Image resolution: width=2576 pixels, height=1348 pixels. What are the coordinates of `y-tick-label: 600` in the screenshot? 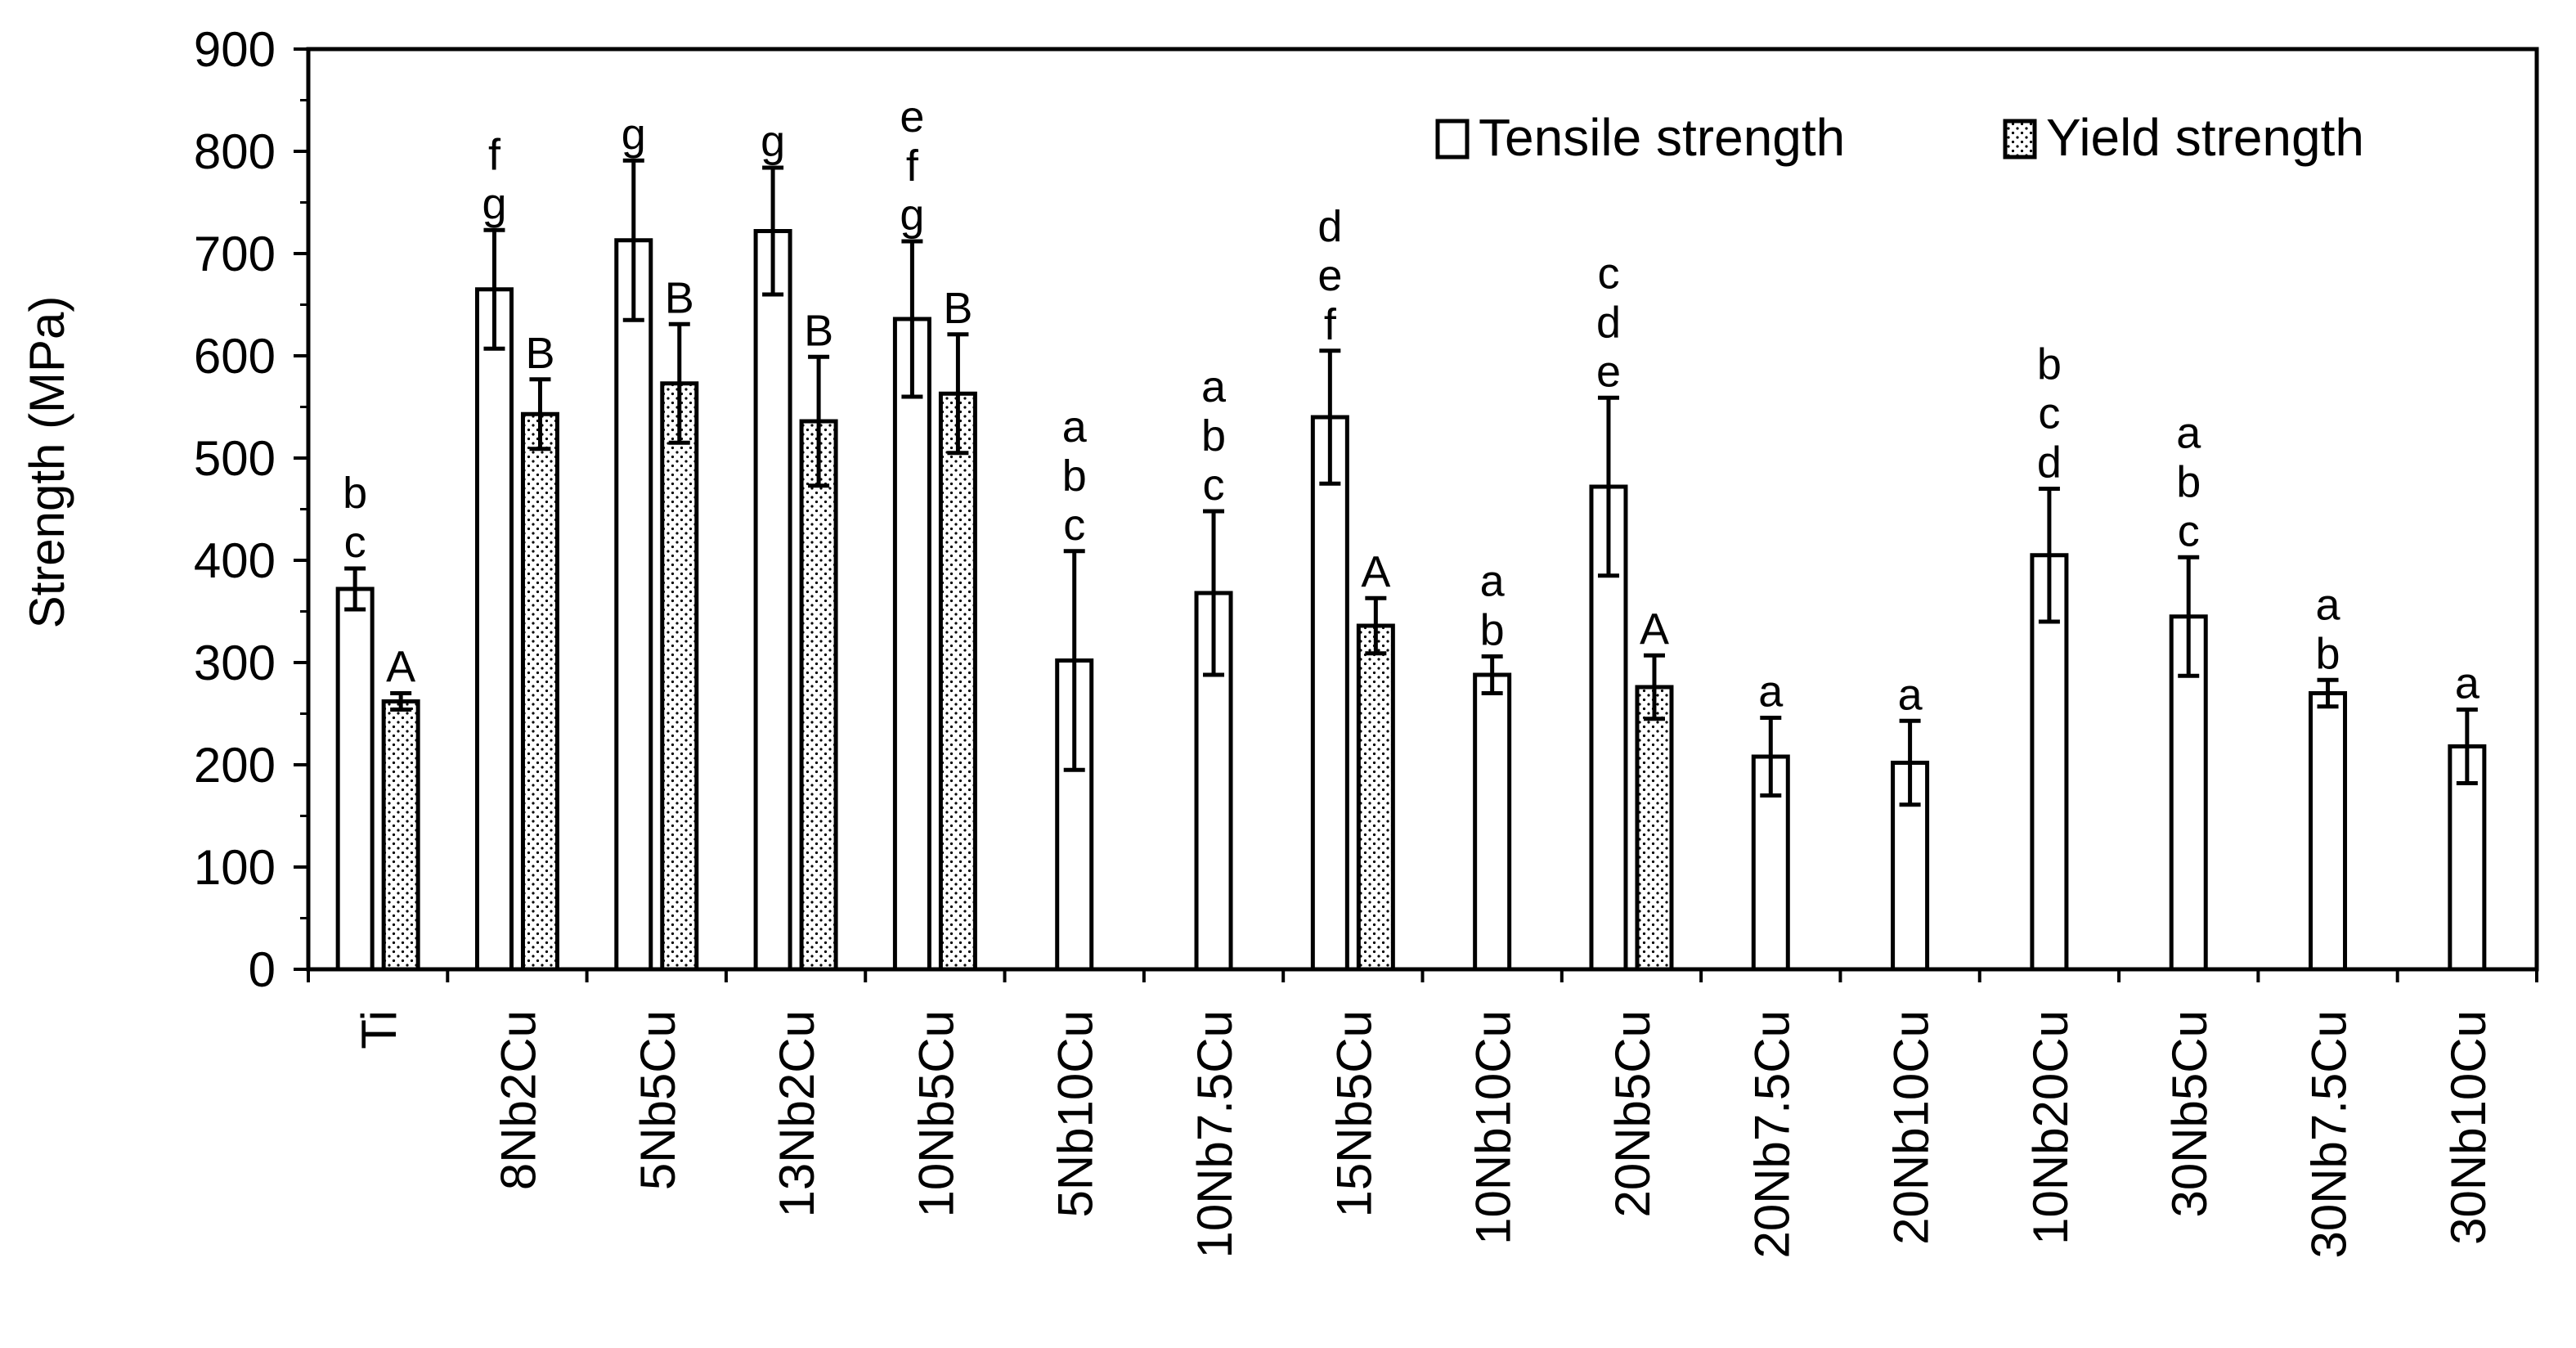 It's located at (235, 356).